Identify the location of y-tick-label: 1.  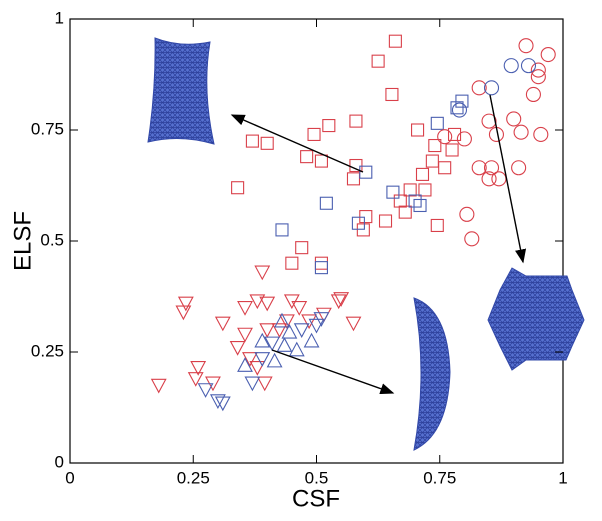
(59, 17).